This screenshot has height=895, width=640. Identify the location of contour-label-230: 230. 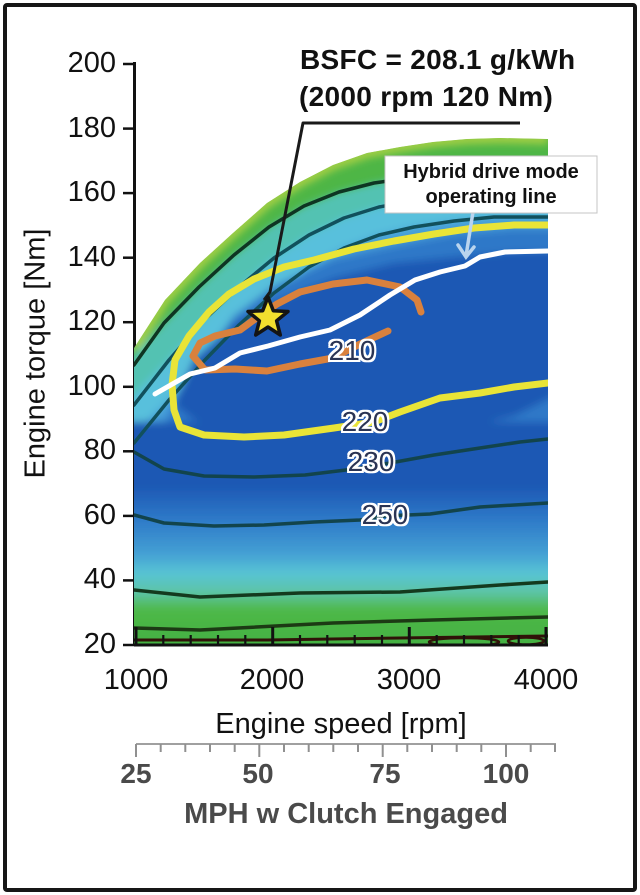
(371, 461).